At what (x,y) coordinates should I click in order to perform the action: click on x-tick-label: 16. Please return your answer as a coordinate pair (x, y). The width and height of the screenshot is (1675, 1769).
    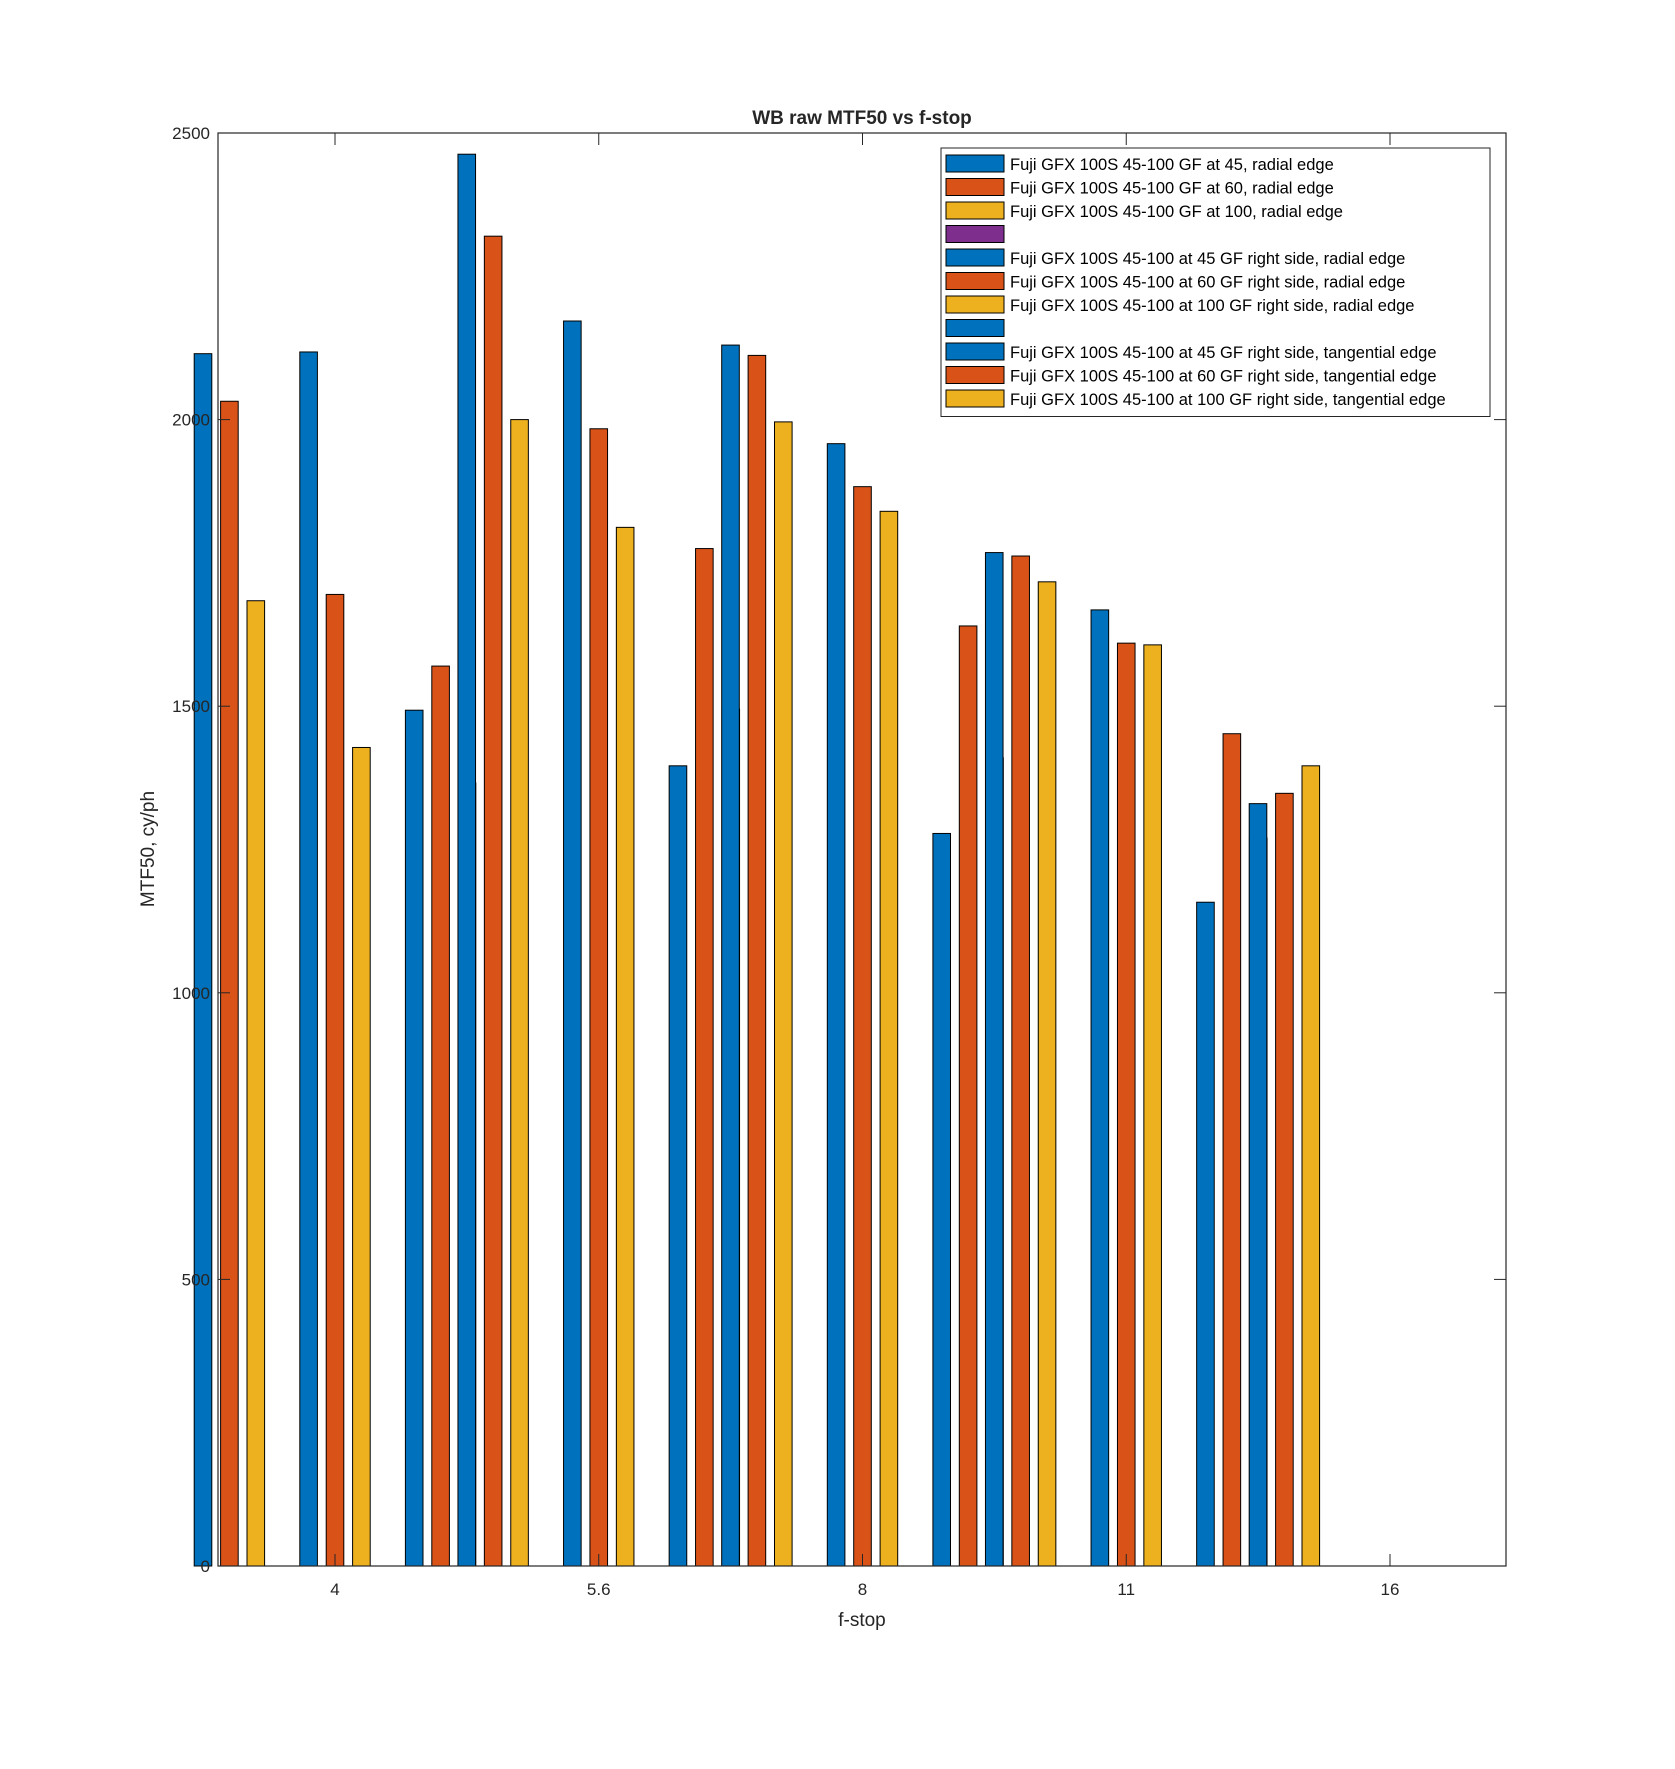
    Looking at the image, I should click on (1390, 1589).